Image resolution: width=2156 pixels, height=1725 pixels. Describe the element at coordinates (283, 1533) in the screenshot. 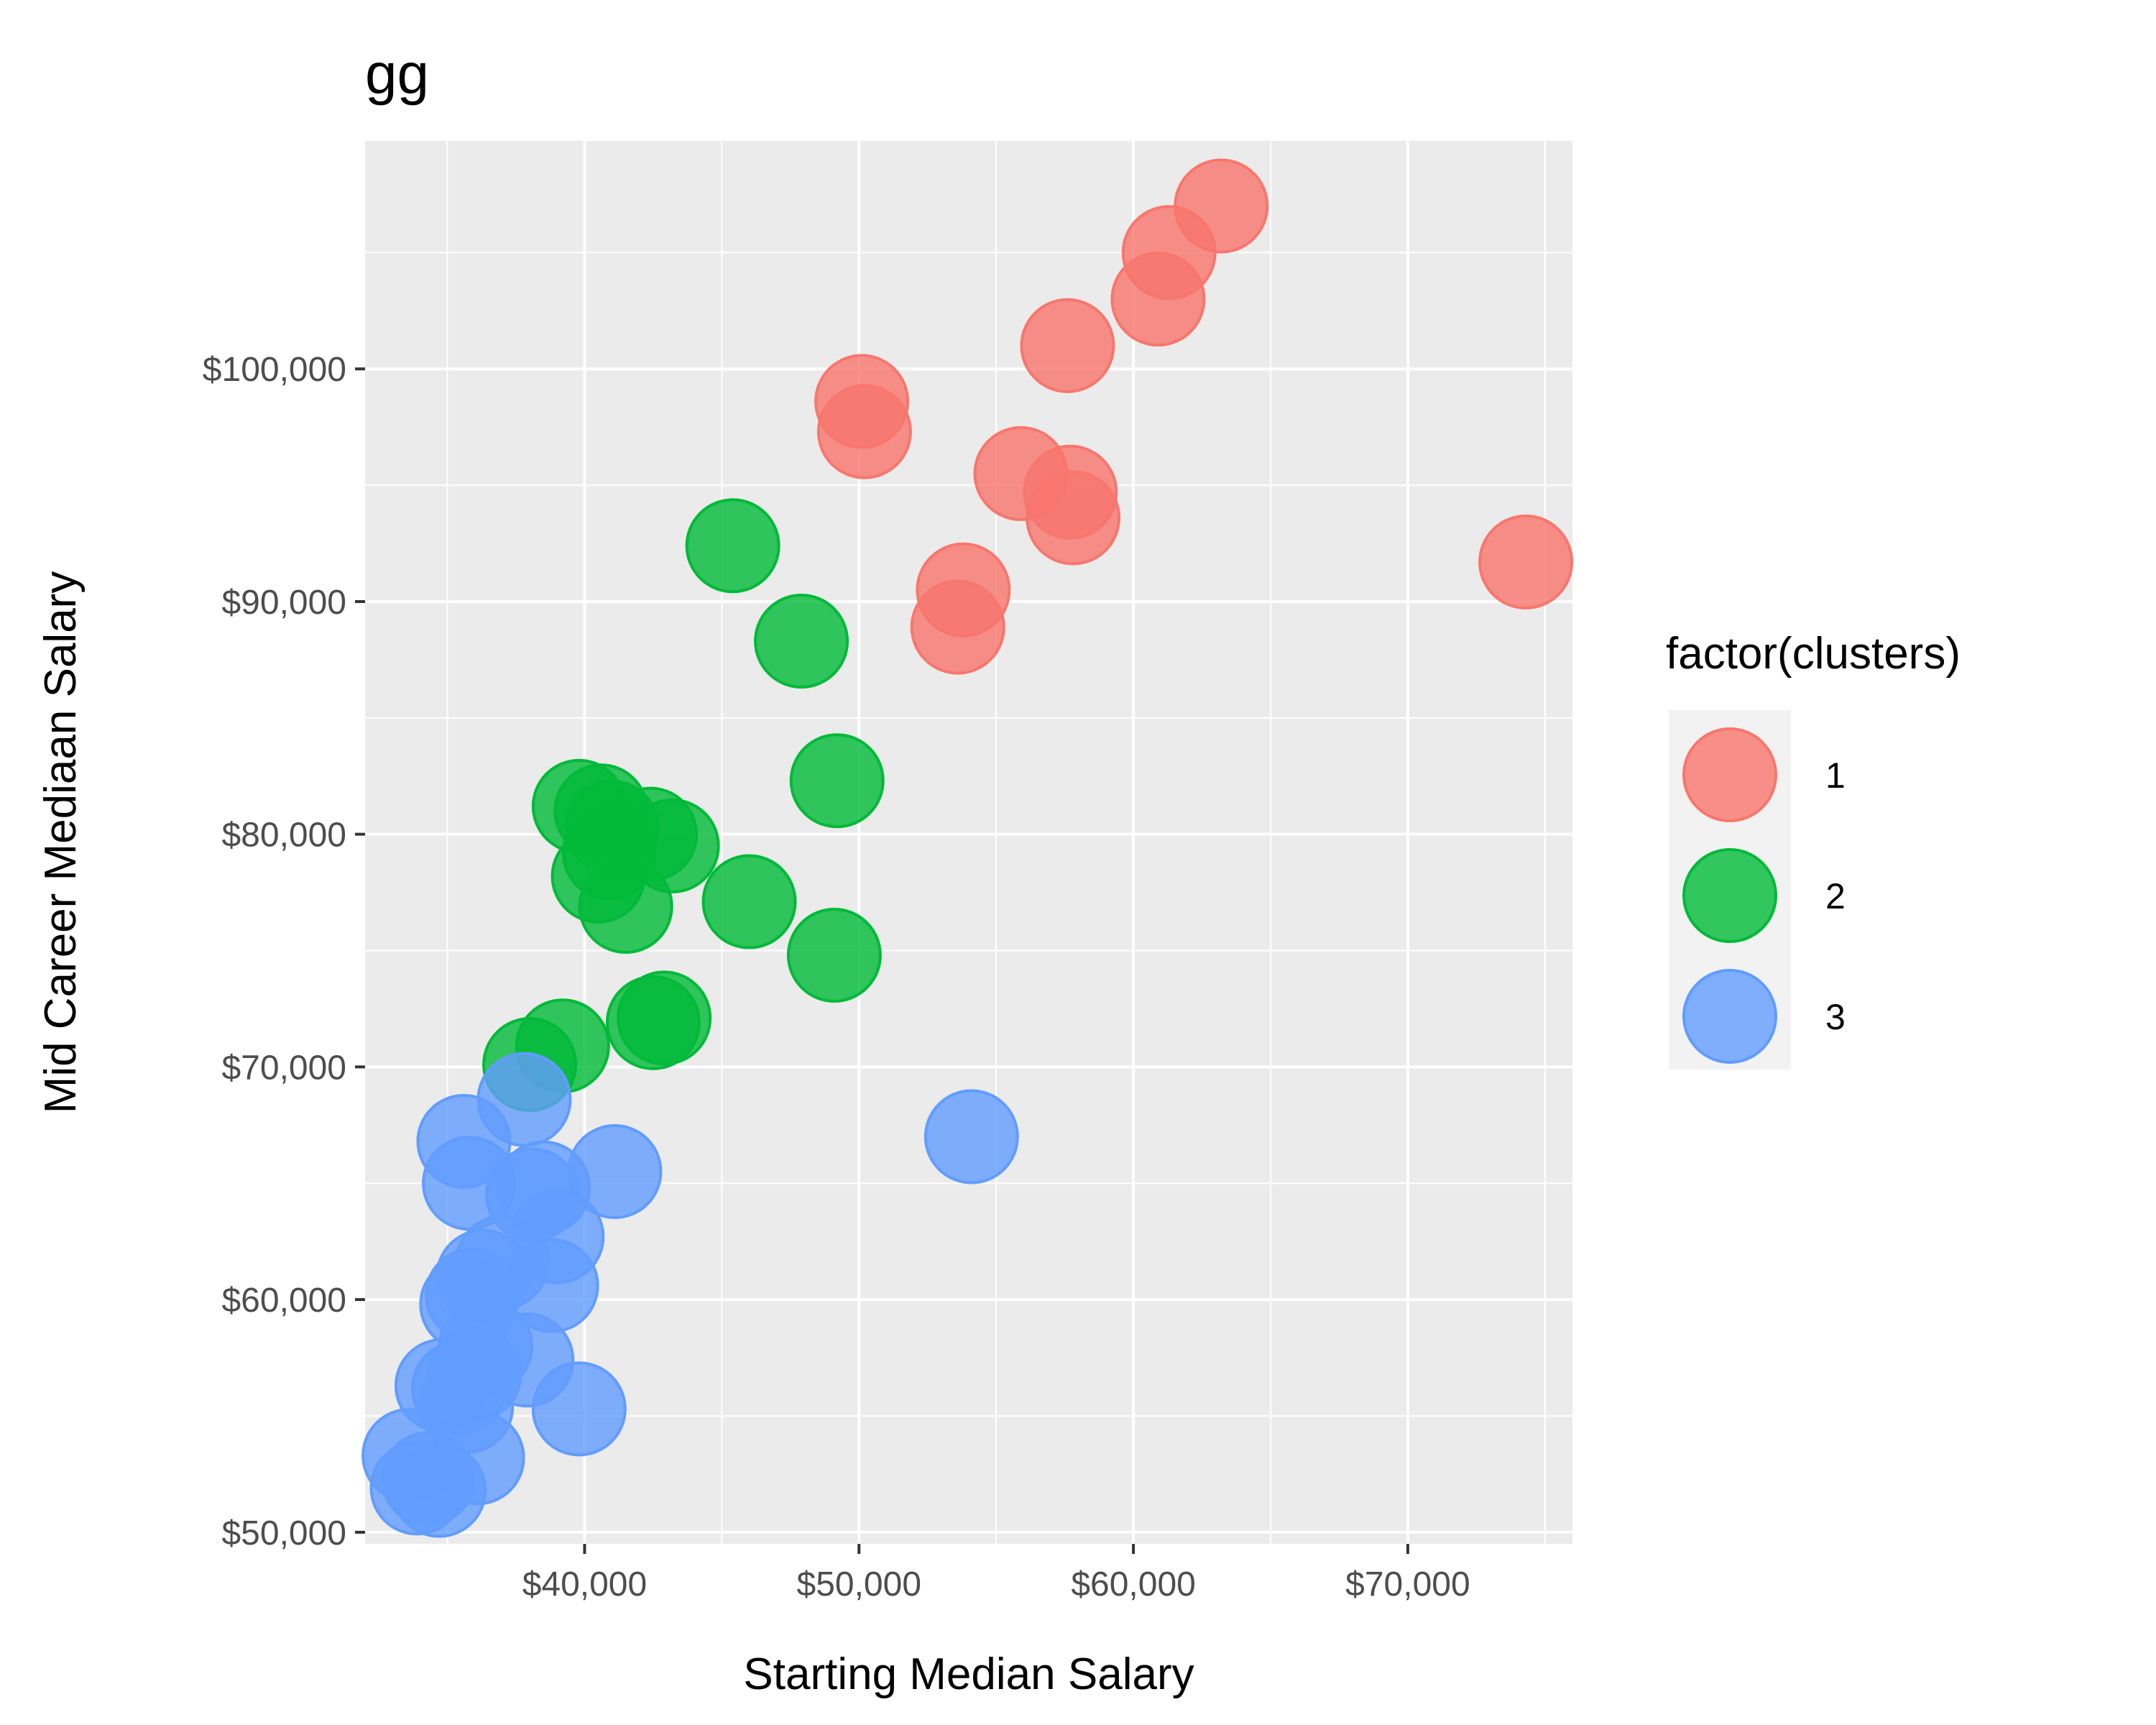

I see `y-tick-label: $50,000` at that location.